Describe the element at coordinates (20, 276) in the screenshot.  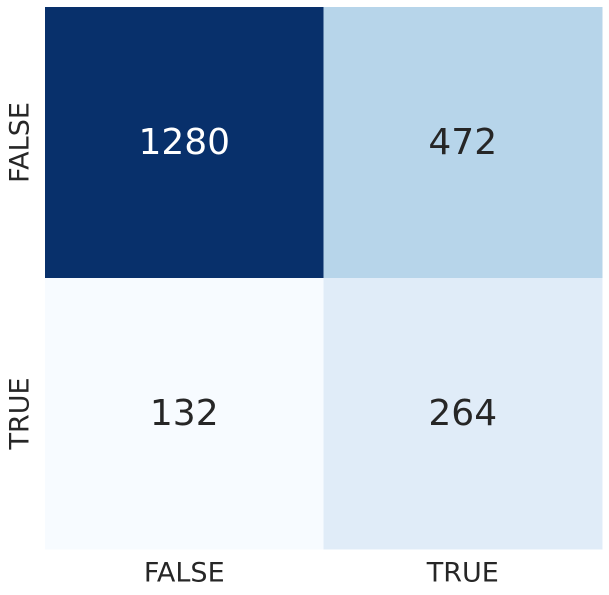
I see `y-axis-tick-labels: FALSE TRUE` at that location.